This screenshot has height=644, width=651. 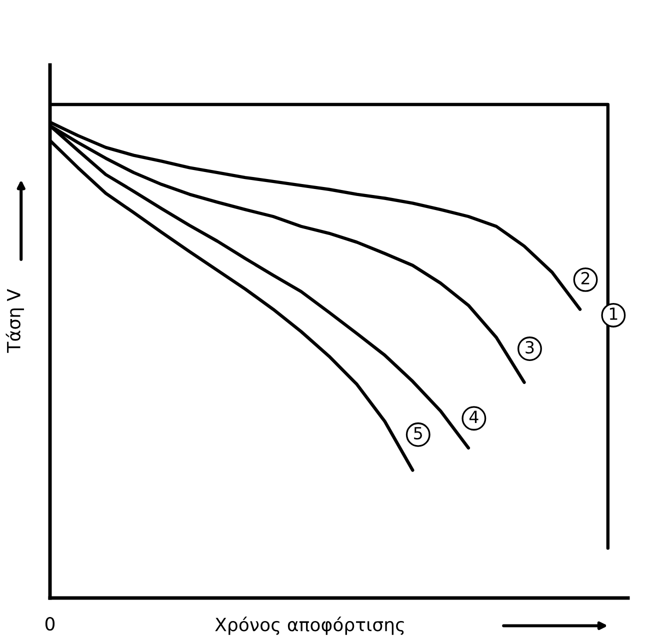 I want to click on series-label: 2, so click(x=585, y=278).